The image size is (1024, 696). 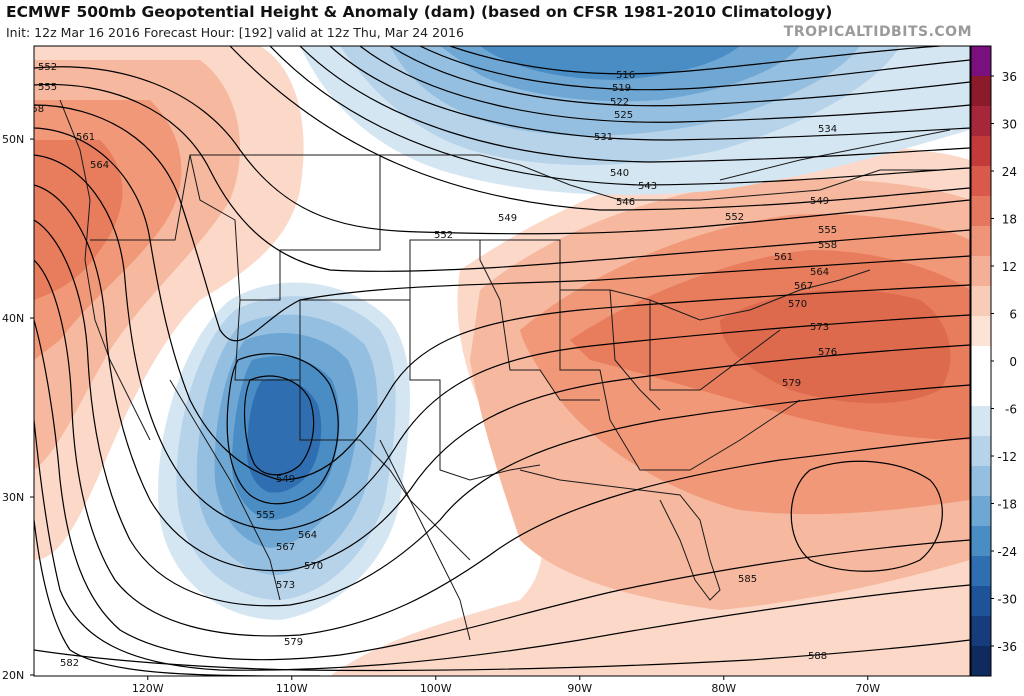 What do you see at coordinates (1009, 220) in the screenshot?
I see `colorbar-label: 18` at bounding box center [1009, 220].